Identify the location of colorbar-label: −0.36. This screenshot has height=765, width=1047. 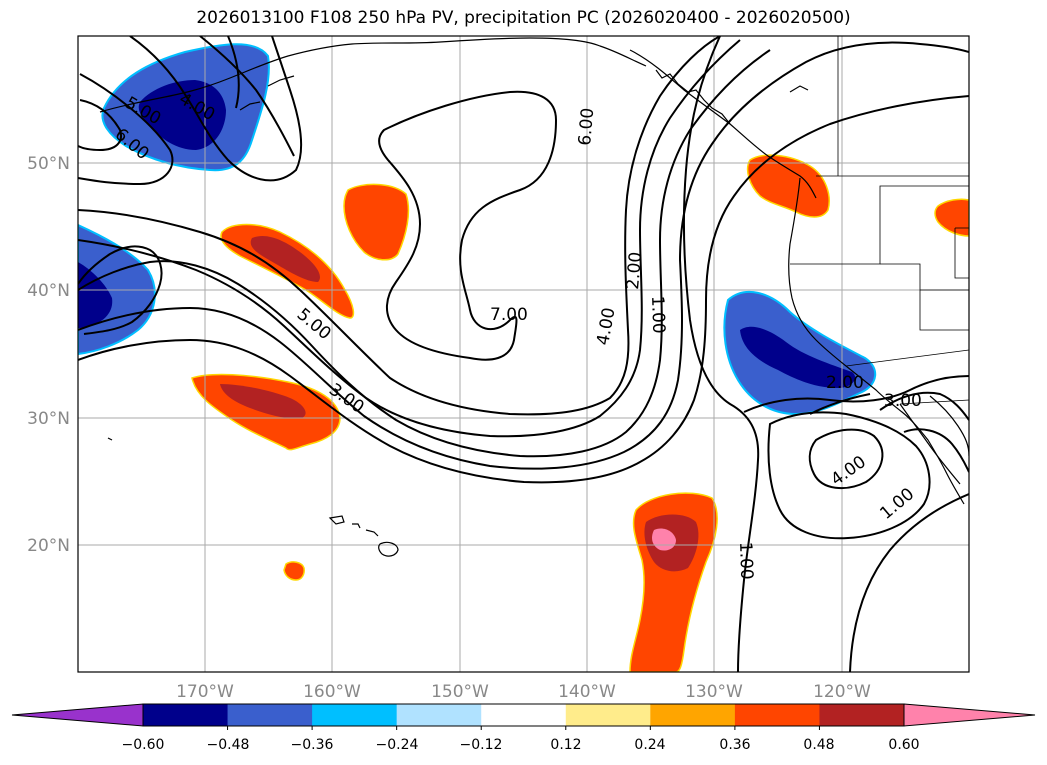
(312, 745).